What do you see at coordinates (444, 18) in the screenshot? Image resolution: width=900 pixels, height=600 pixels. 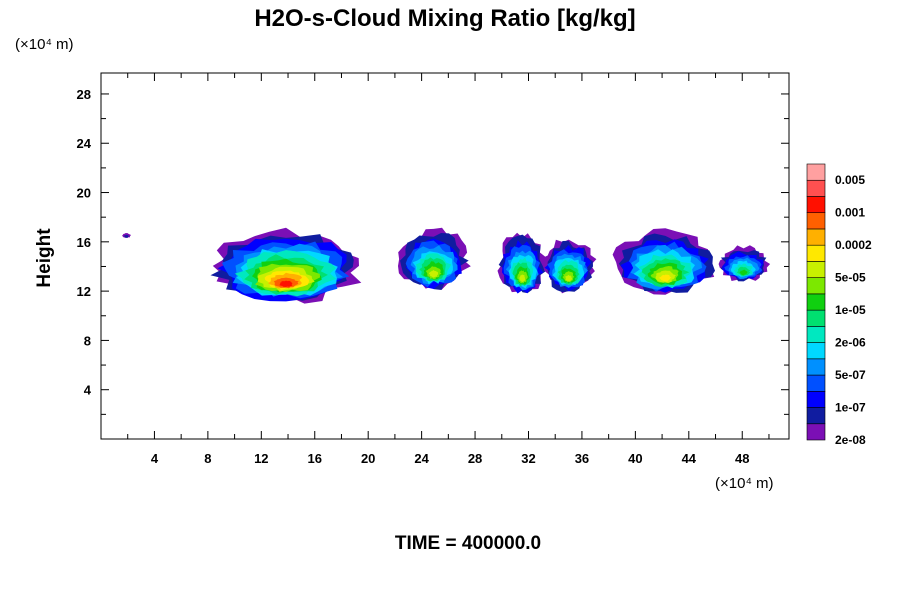 I see `chart-title: H2O-s-Cloud Mixing Ratio [kg/kg]` at bounding box center [444, 18].